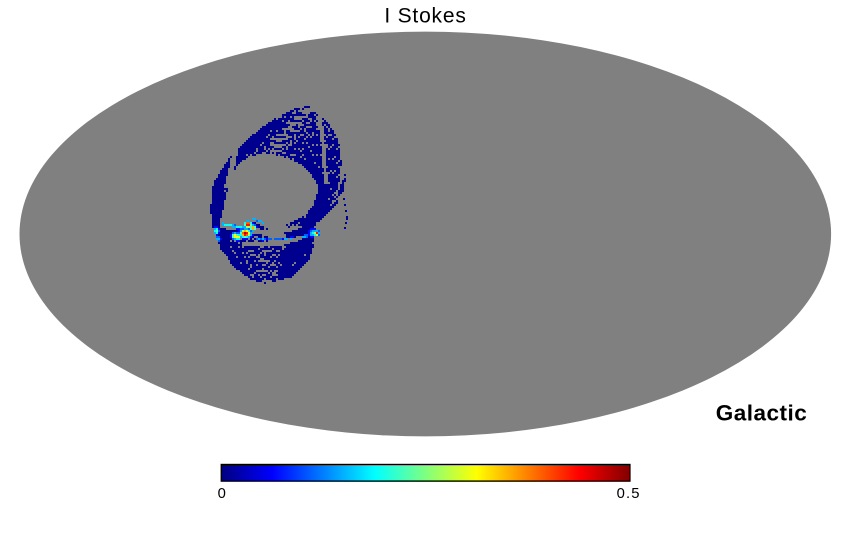  I want to click on svg-text: 0, so click(222, 494).